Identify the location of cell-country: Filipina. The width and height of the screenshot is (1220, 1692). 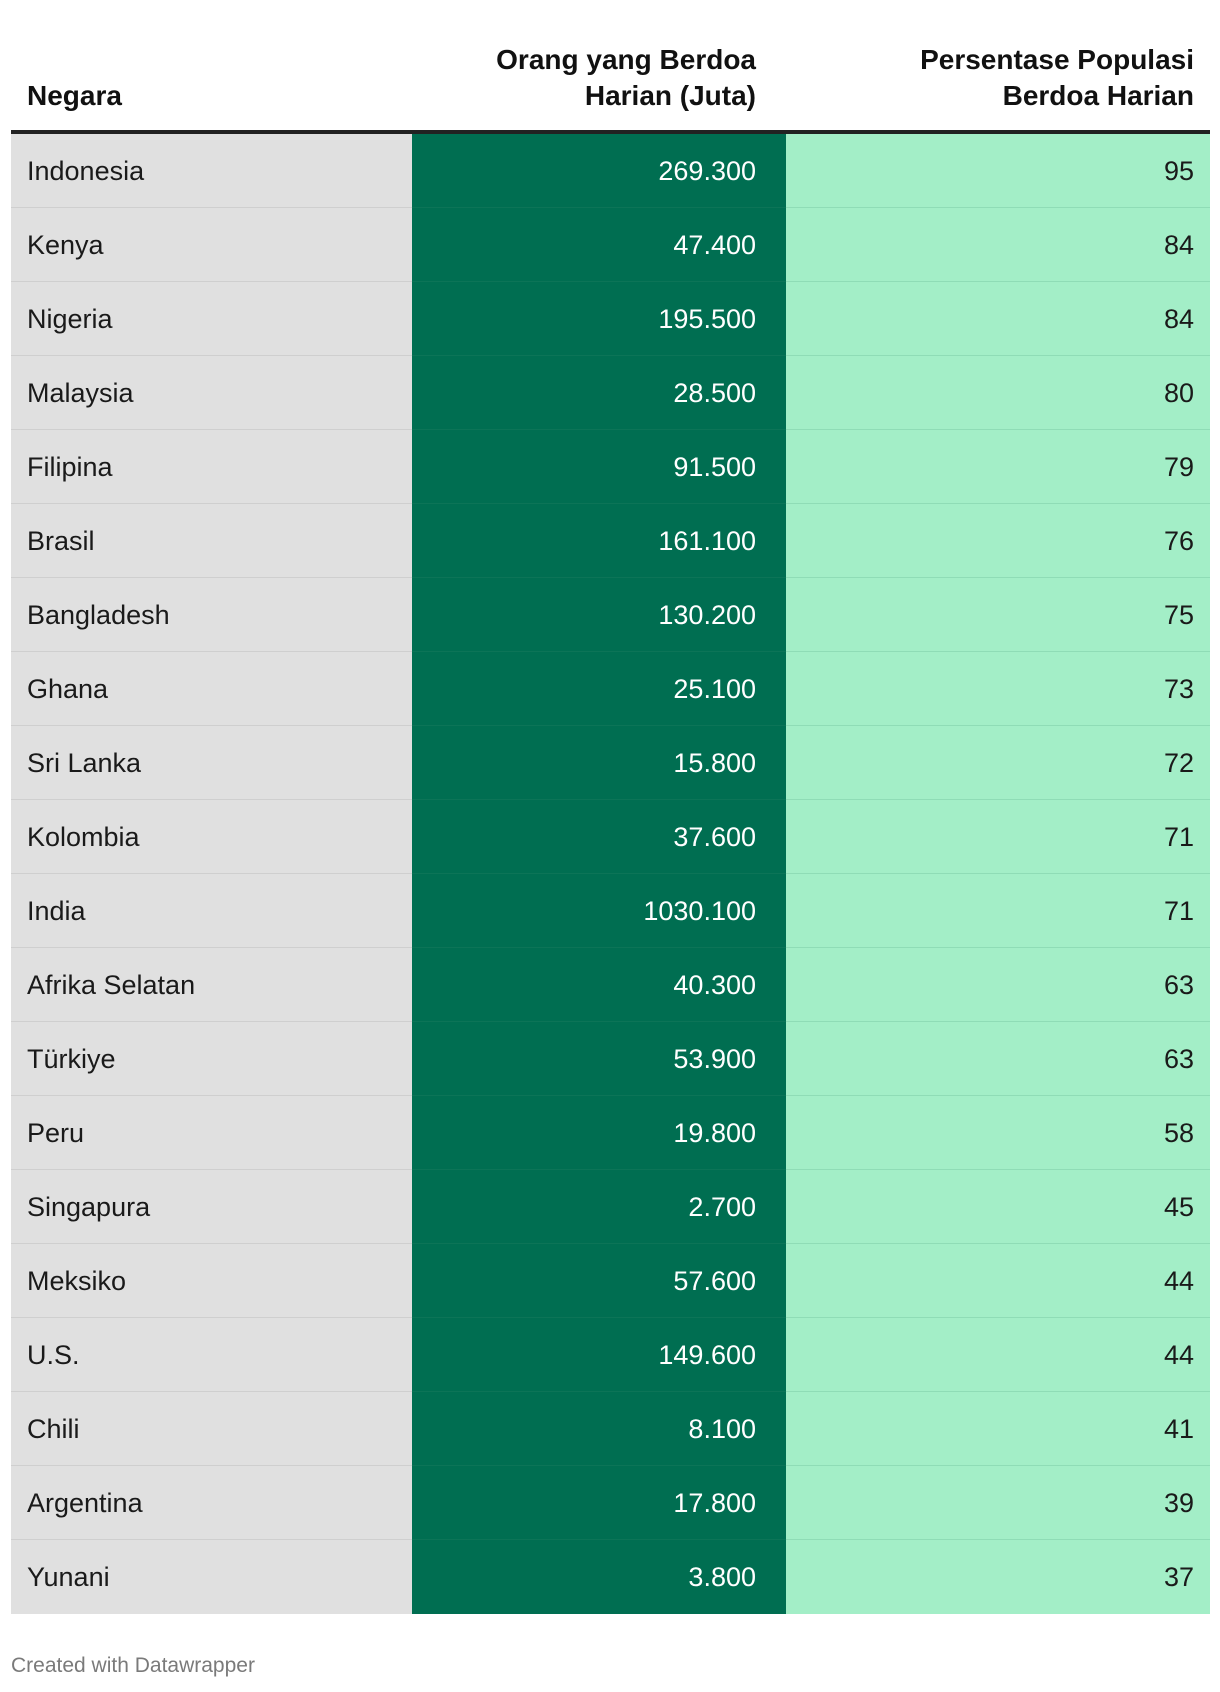
(211, 467).